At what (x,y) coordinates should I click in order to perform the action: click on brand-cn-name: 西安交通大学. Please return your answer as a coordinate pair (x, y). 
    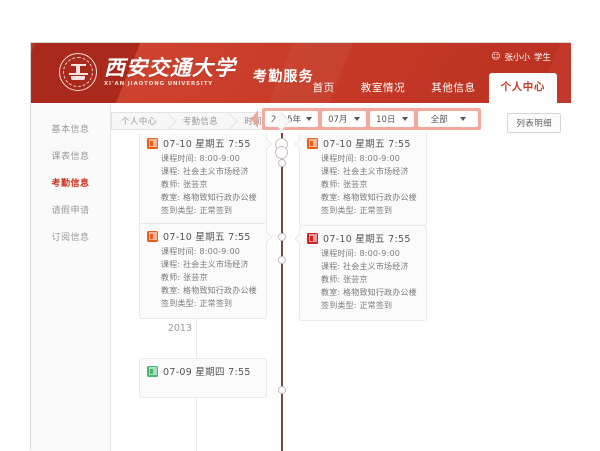
    Looking at the image, I should click on (170, 67).